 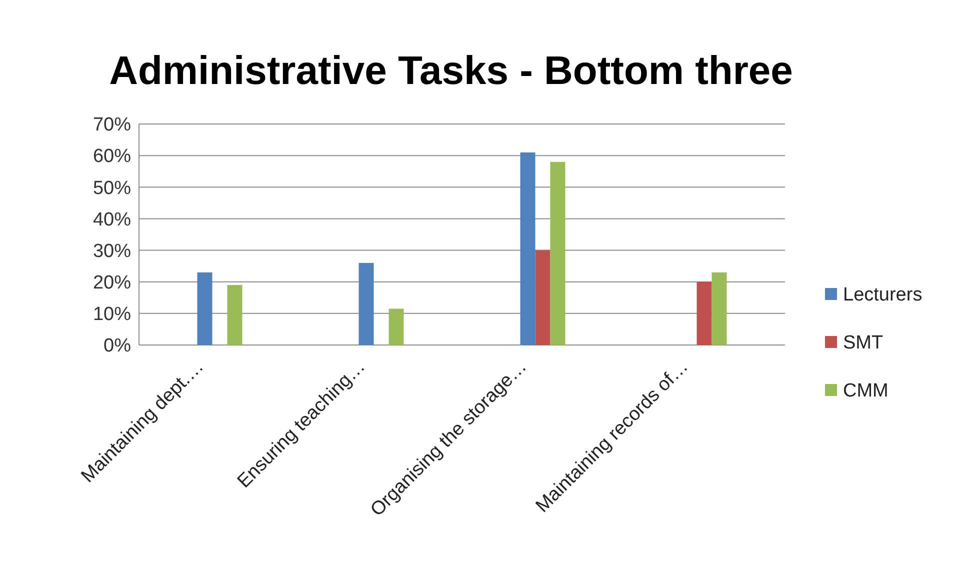 I want to click on y-tick-label: 60%, so click(x=112, y=157).